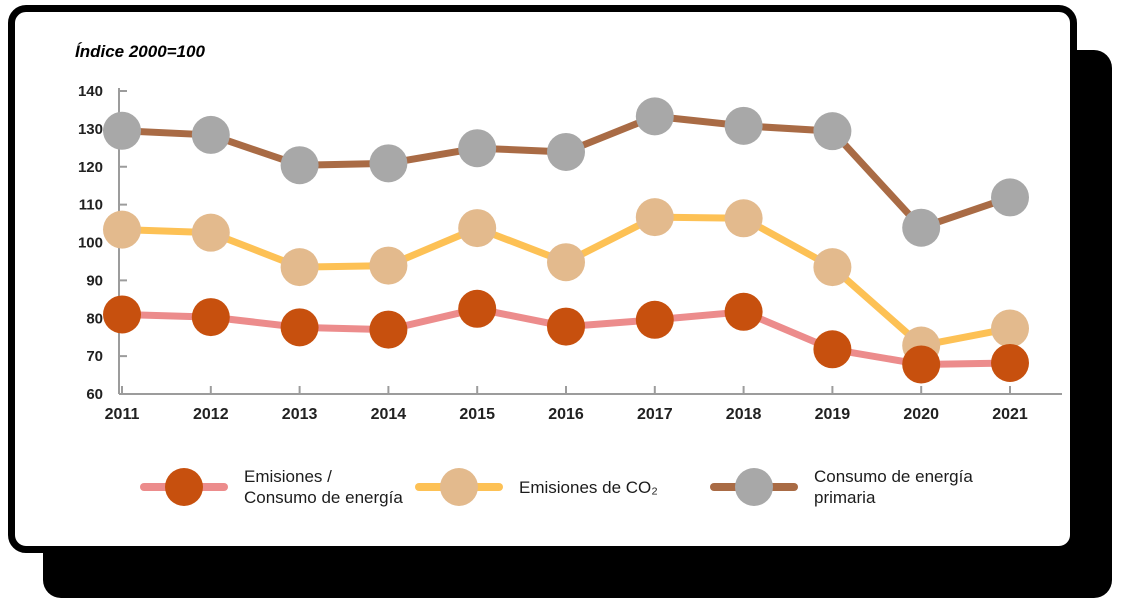 This screenshot has width=1126, height=600. What do you see at coordinates (140, 51) in the screenshot?
I see `chart-title: Índice 2000=100` at bounding box center [140, 51].